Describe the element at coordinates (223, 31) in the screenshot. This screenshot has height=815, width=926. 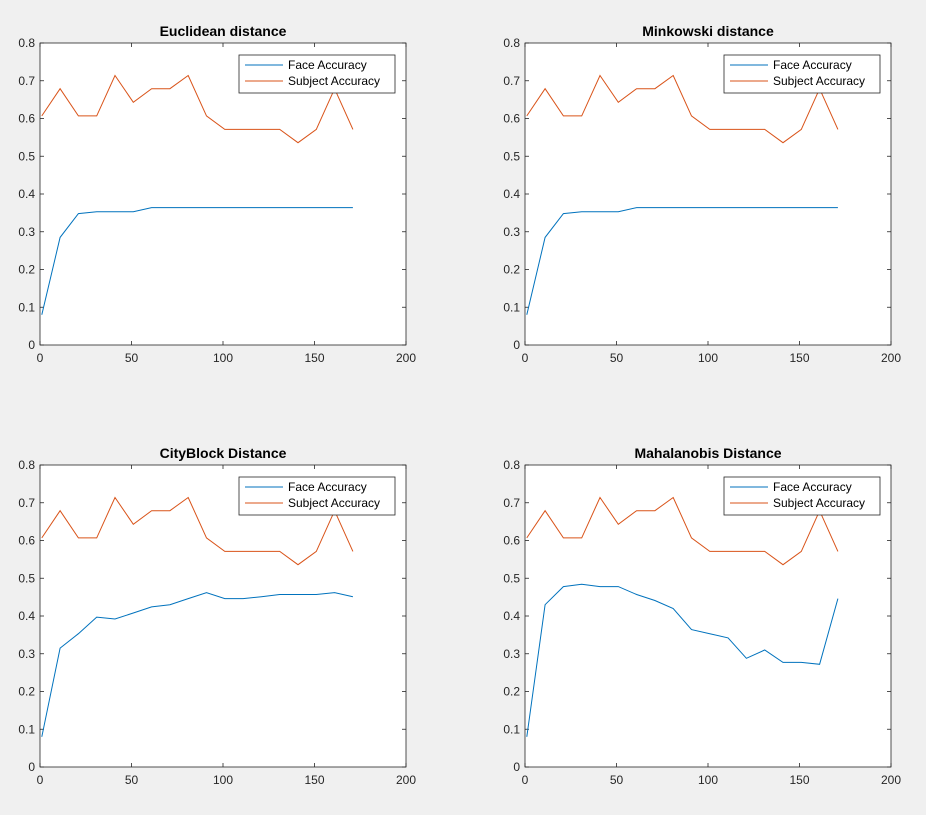
I see `plot-title: Euclidean distance` at that location.